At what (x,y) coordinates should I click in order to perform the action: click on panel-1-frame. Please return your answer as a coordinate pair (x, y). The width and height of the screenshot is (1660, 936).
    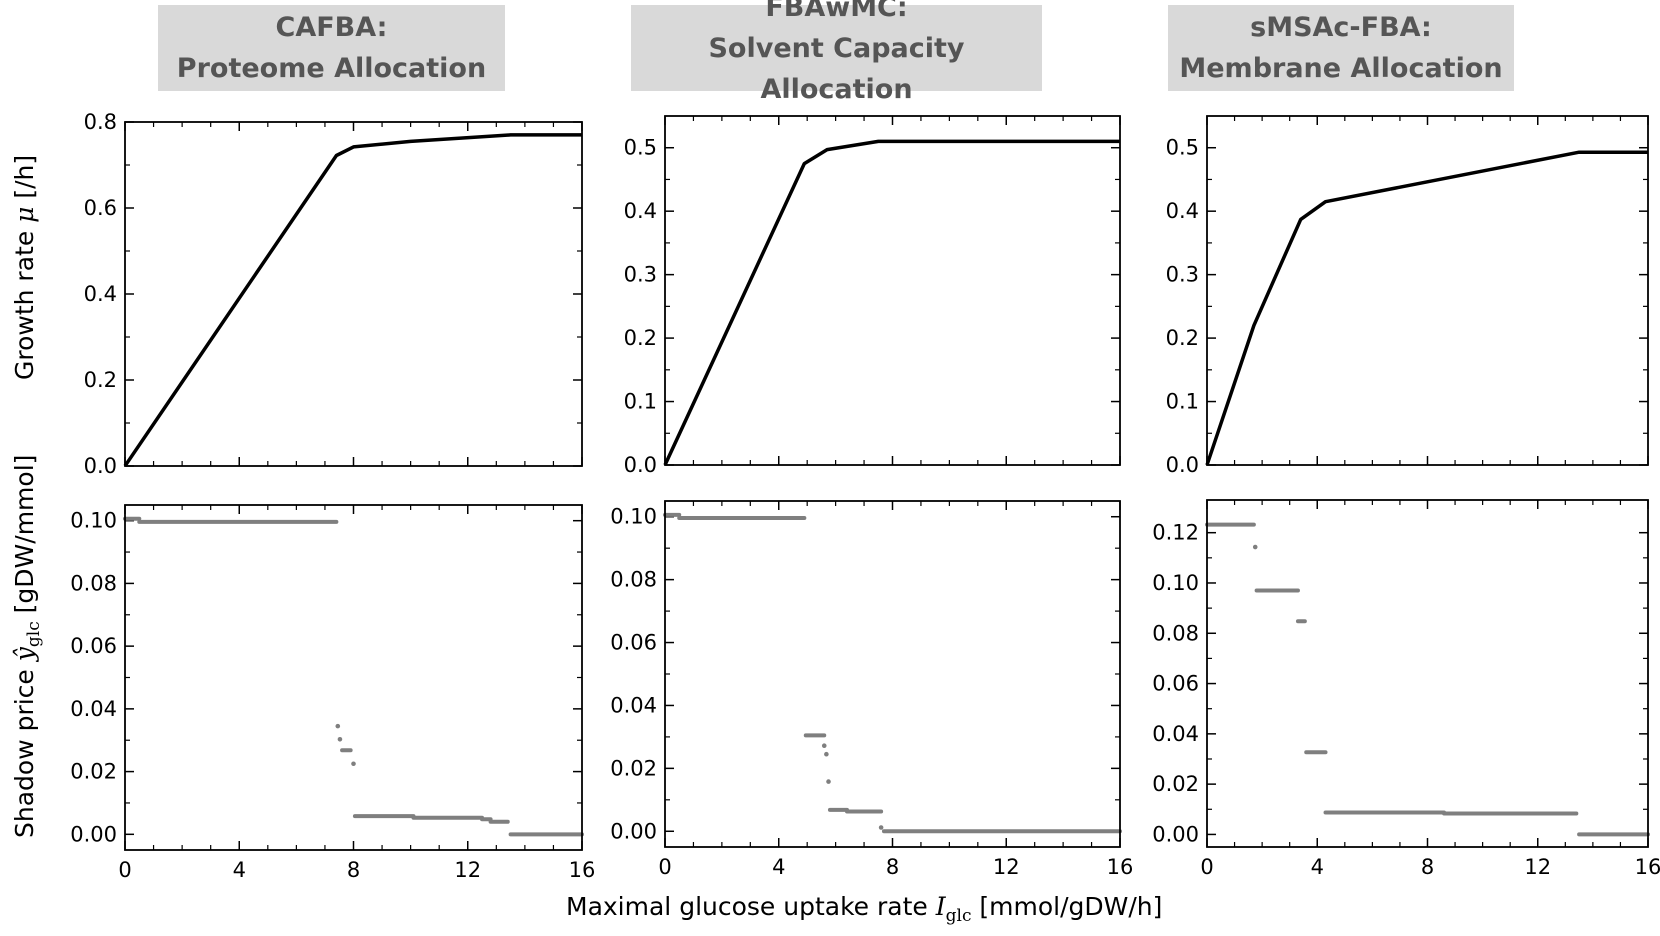
    Looking at the image, I should click on (353, 294).